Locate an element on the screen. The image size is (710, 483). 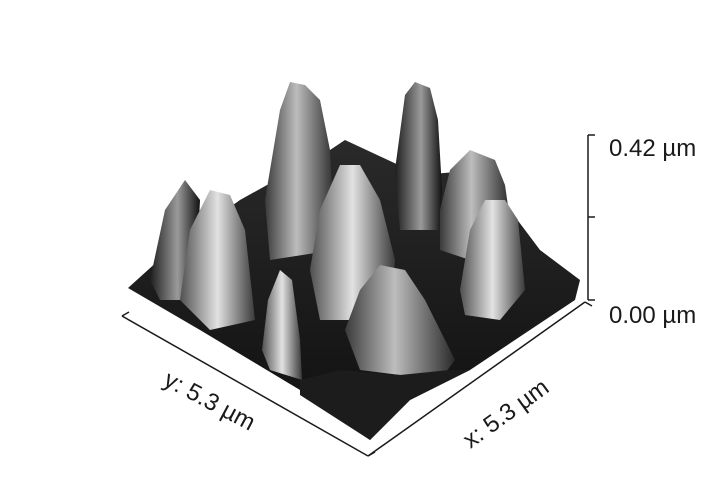
surface-front-valley is located at coordinates (385, 405).